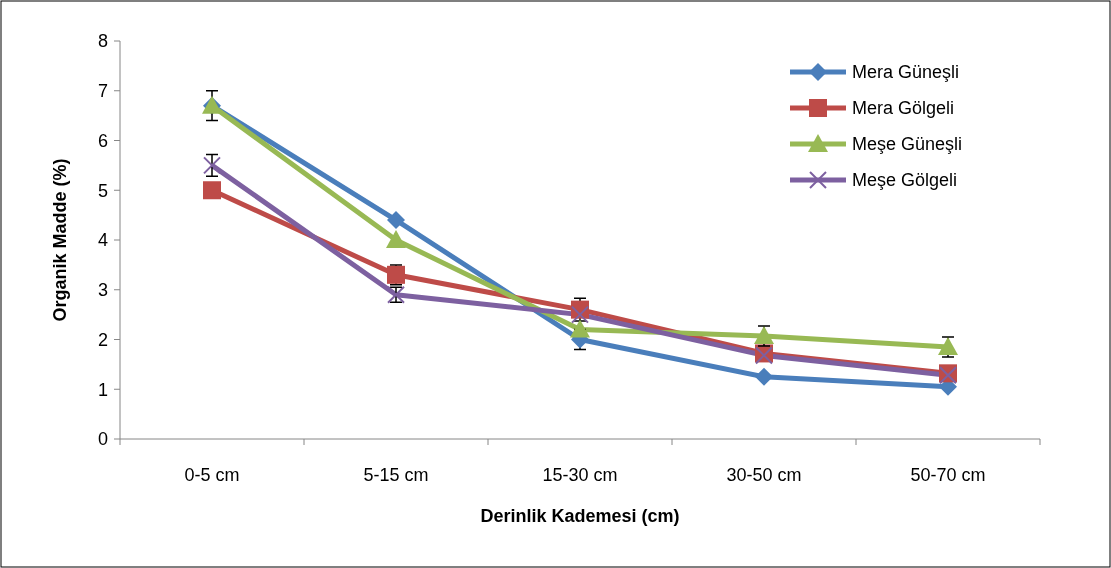 The image size is (1111, 568). What do you see at coordinates (764, 475) in the screenshot?
I see `x-tick-label: 30-50 cm` at bounding box center [764, 475].